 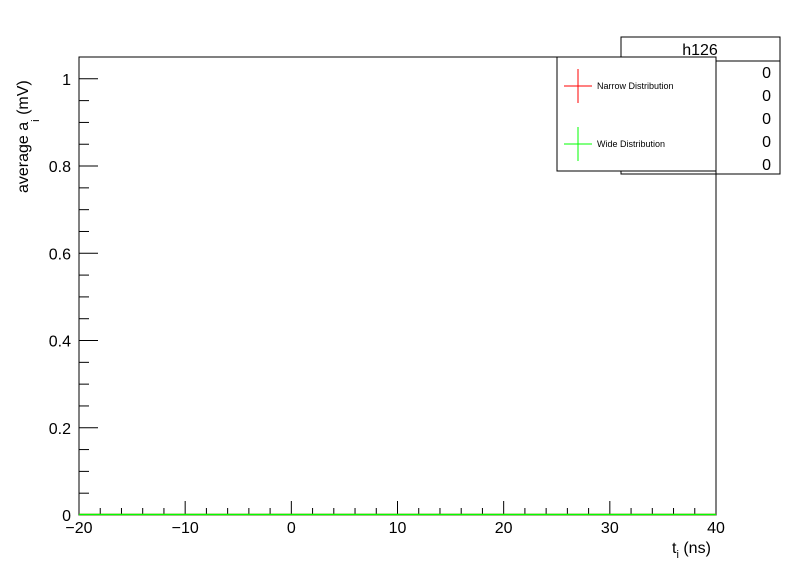 I want to click on legend-label: Wide Distribution, so click(x=631, y=144).